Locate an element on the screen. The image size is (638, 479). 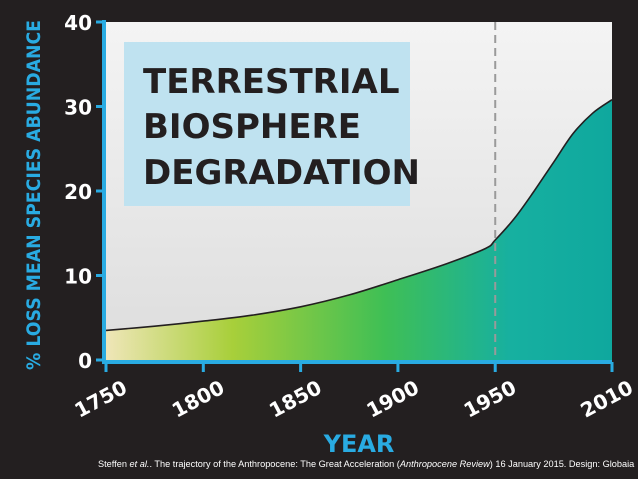
chart-title-line-3: DEGRADATION is located at coordinates (281, 173).